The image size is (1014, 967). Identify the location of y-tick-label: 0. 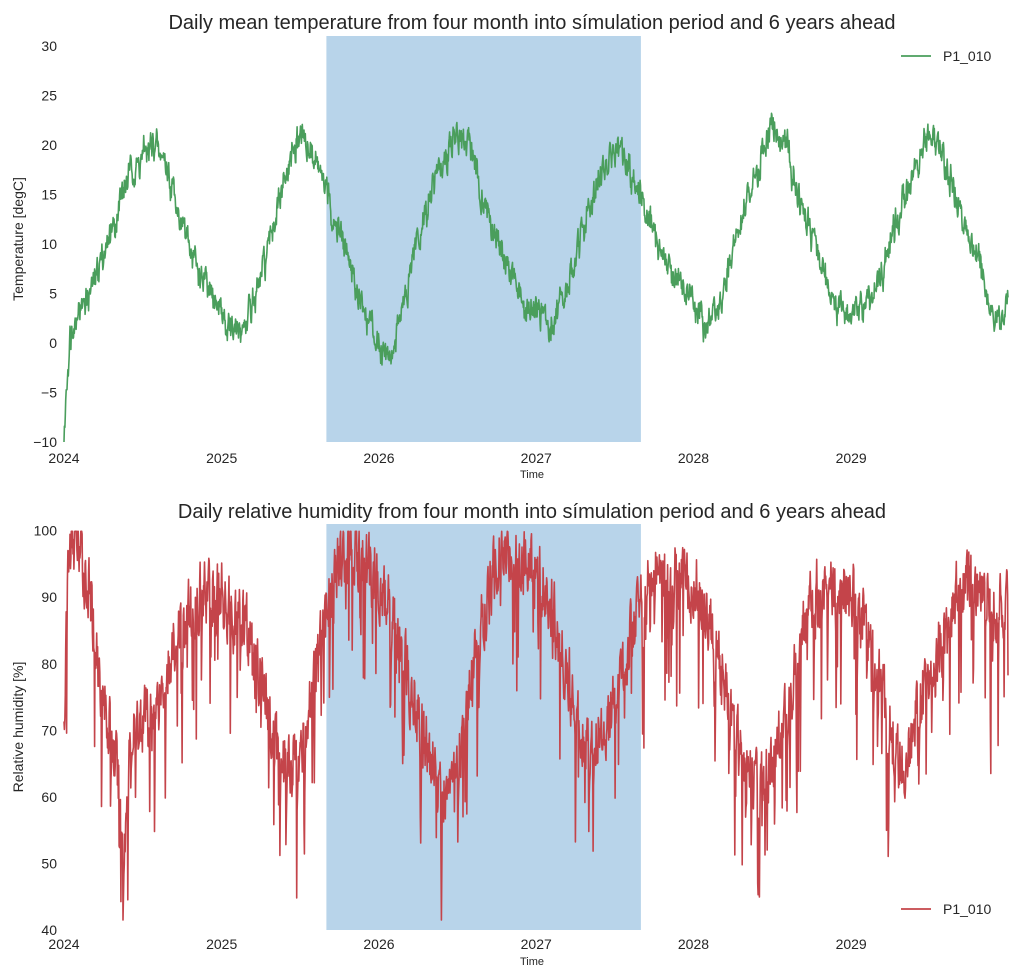
(53, 343).